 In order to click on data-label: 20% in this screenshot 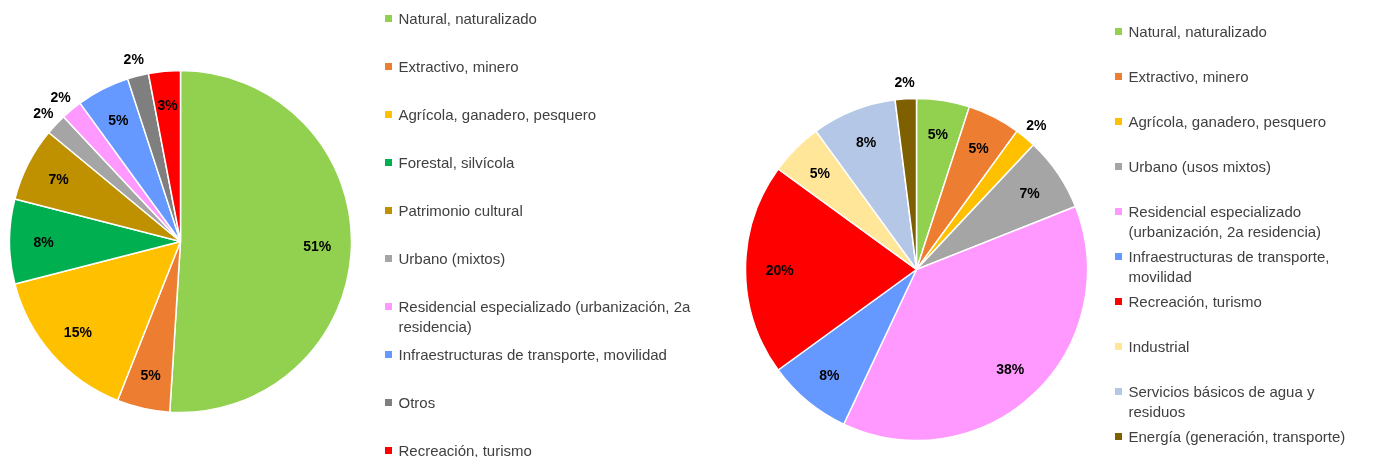, I will do `click(780, 269)`.